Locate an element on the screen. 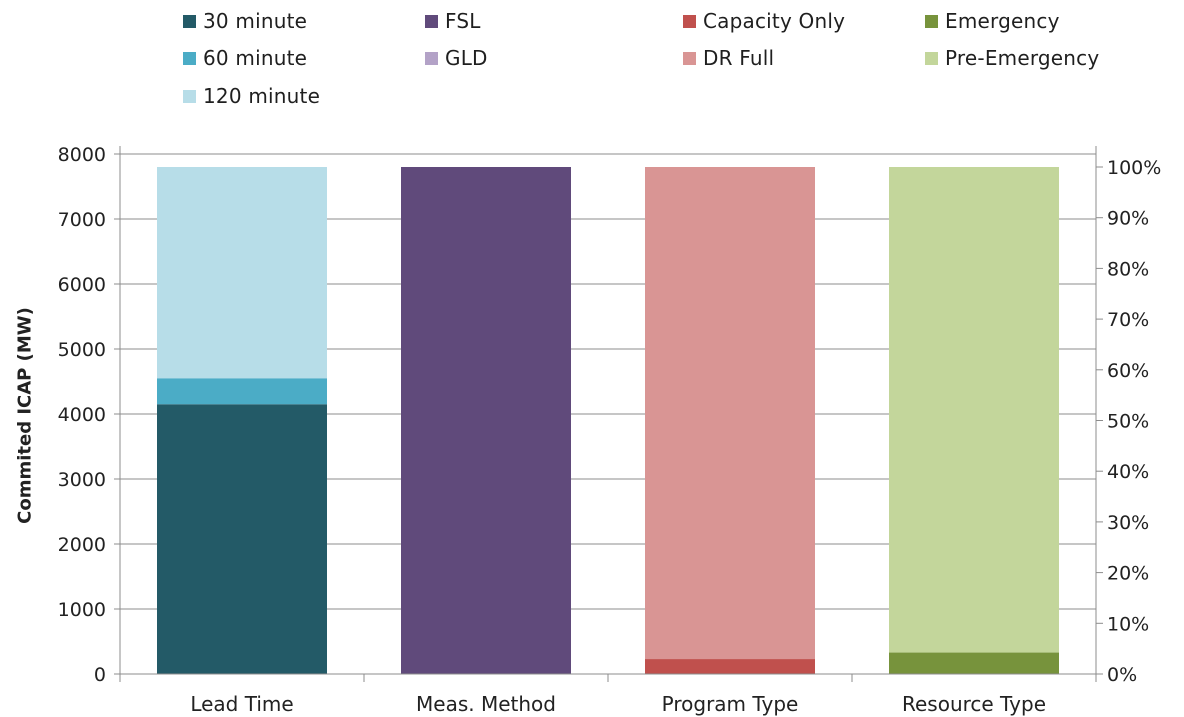 The height and width of the screenshot is (717, 1184). y2-tick-label: 60% is located at coordinates (1128, 371).